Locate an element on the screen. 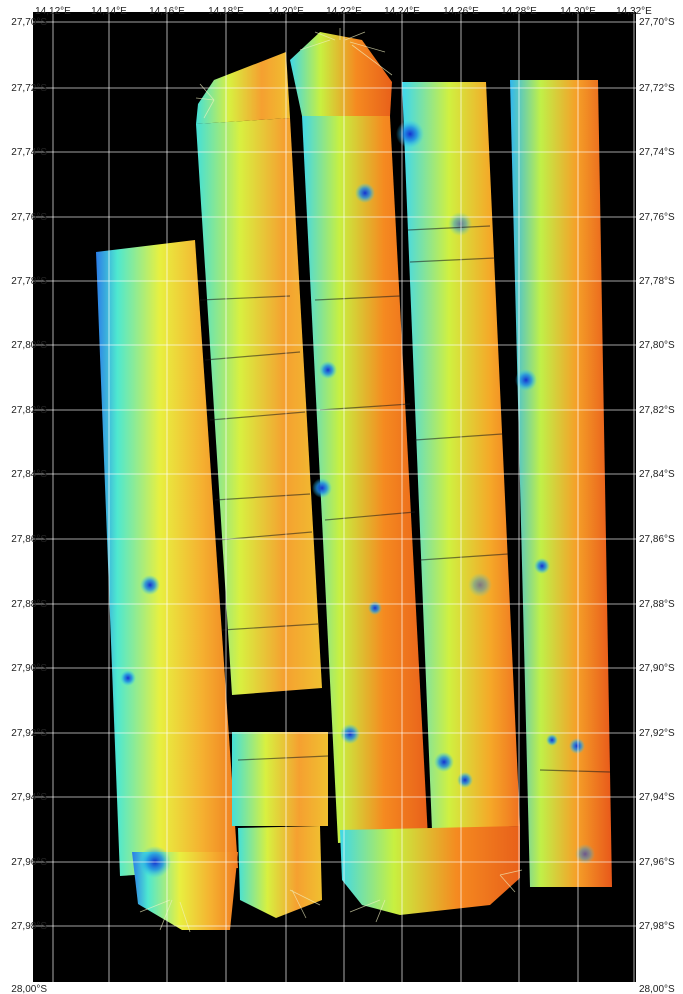 The height and width of the screenshot is (994, 683). survey-strip-2-south-end is located at coordinates (280, 872).